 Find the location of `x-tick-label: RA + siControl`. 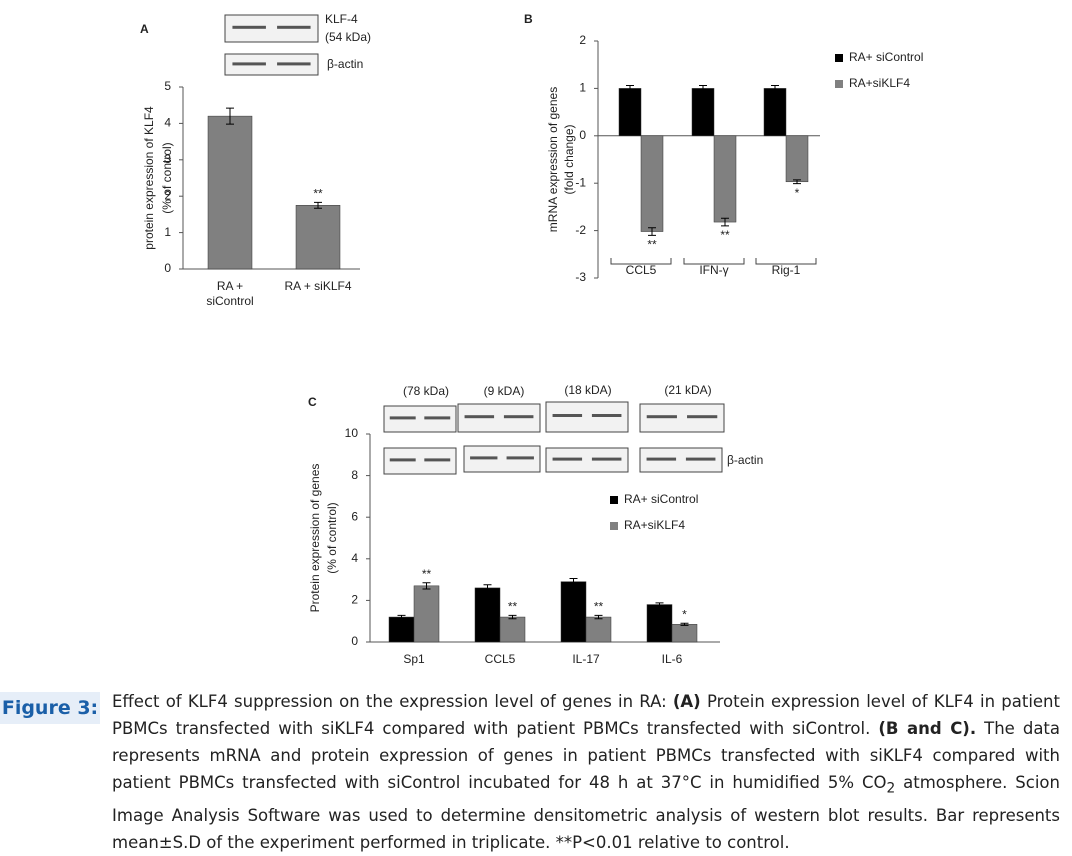

x-tick-label: RA + siControl is located at coordinates (229, 293).